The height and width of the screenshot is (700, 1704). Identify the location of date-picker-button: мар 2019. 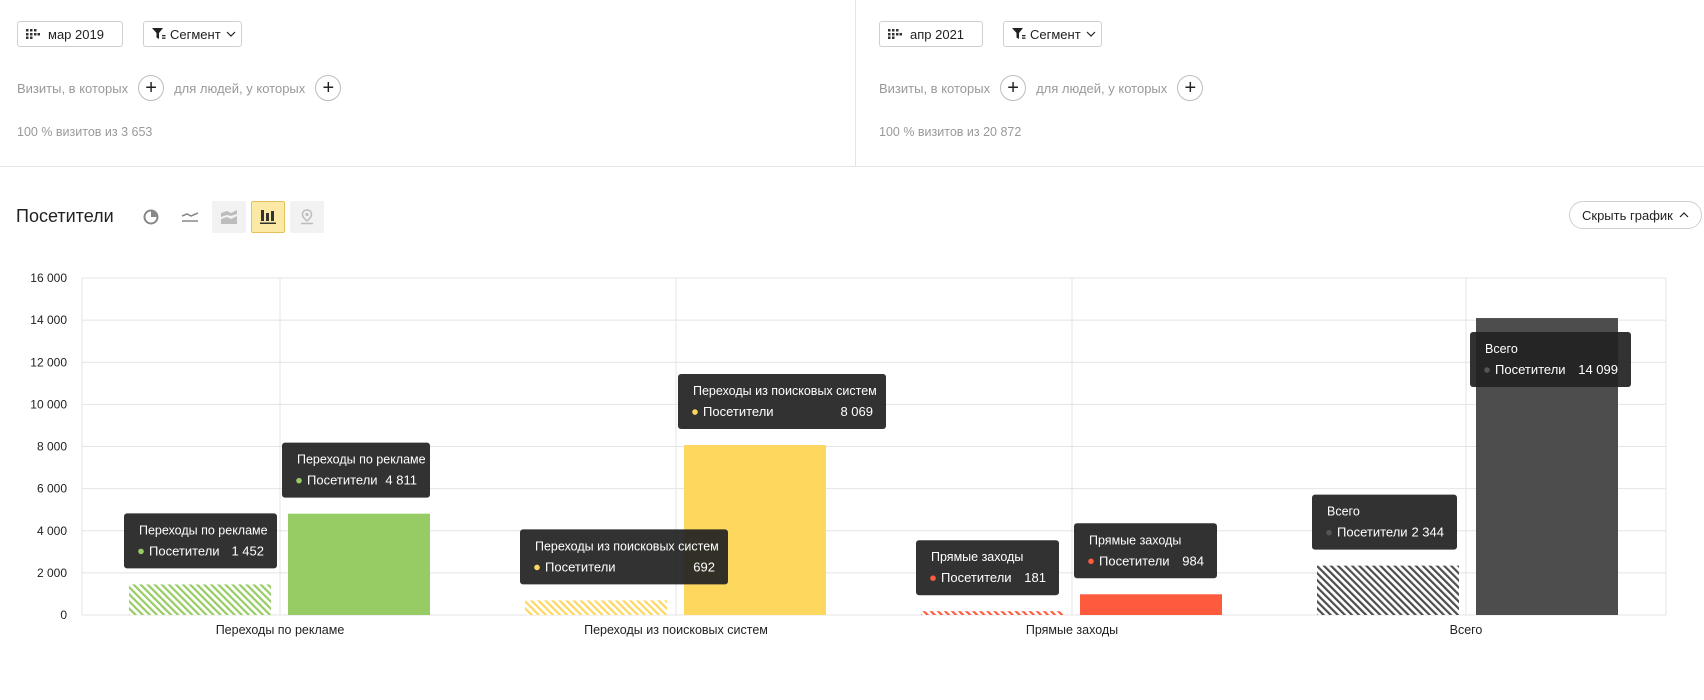
(70, 34).